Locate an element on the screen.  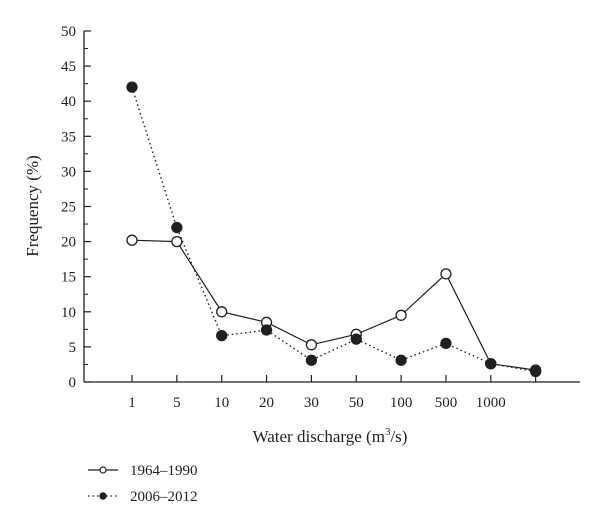
x-tick-label: 50 is located at coordinates (356, 403).